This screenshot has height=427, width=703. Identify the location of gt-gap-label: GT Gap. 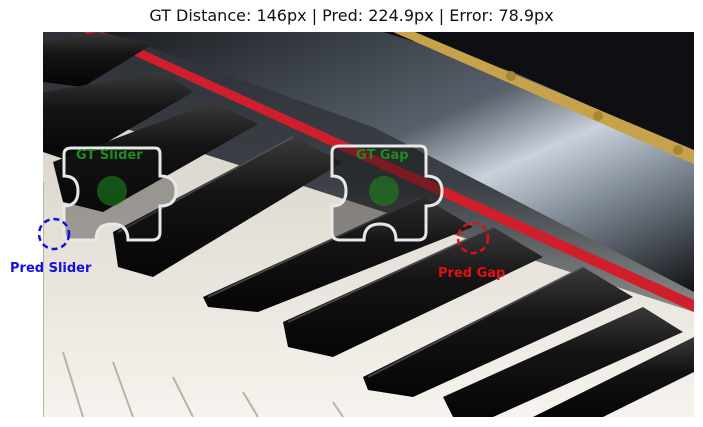
(382, 155).